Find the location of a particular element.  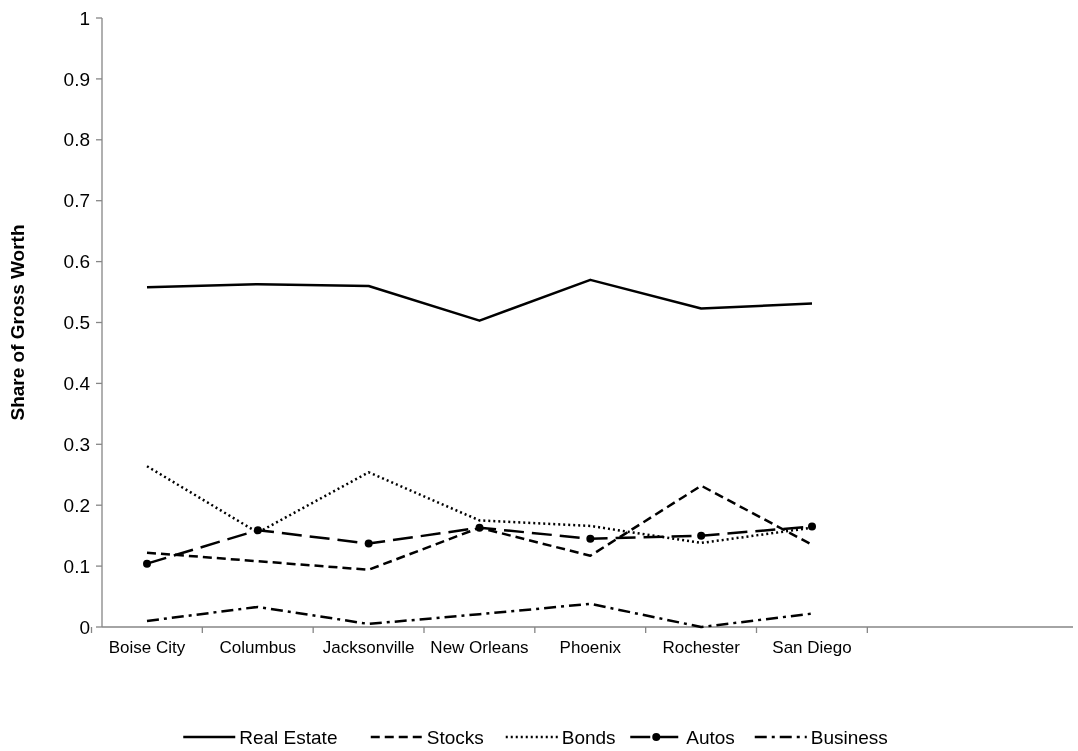

legend-label: Autos is located at coordinates (710, 737).